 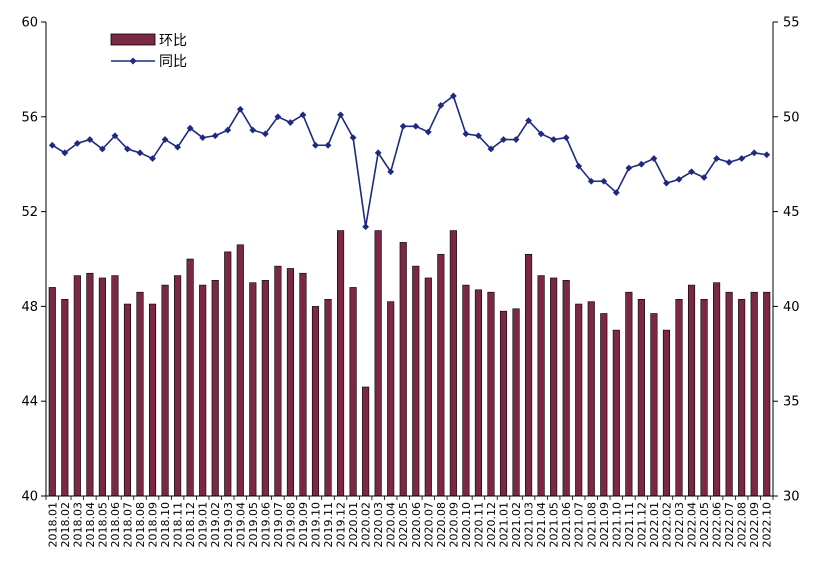 What do you see at coordinates (566, 525) in the screenshot?
I see `x-tick-label: 2021.06` at bounding box center [566, 525].